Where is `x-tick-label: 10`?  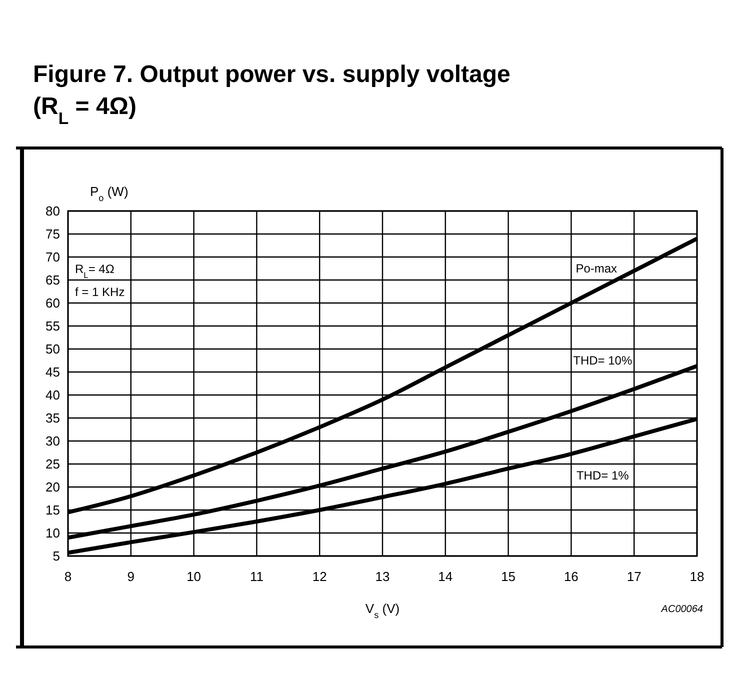
x-tick-label: 10 is located at coordinates (194, 576).